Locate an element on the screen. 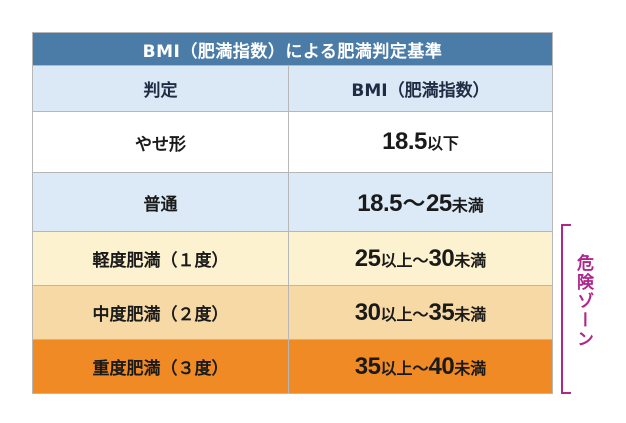 This screenshot has width=626, height=423. value-text: 以下 is located at coordinates (442, 143).